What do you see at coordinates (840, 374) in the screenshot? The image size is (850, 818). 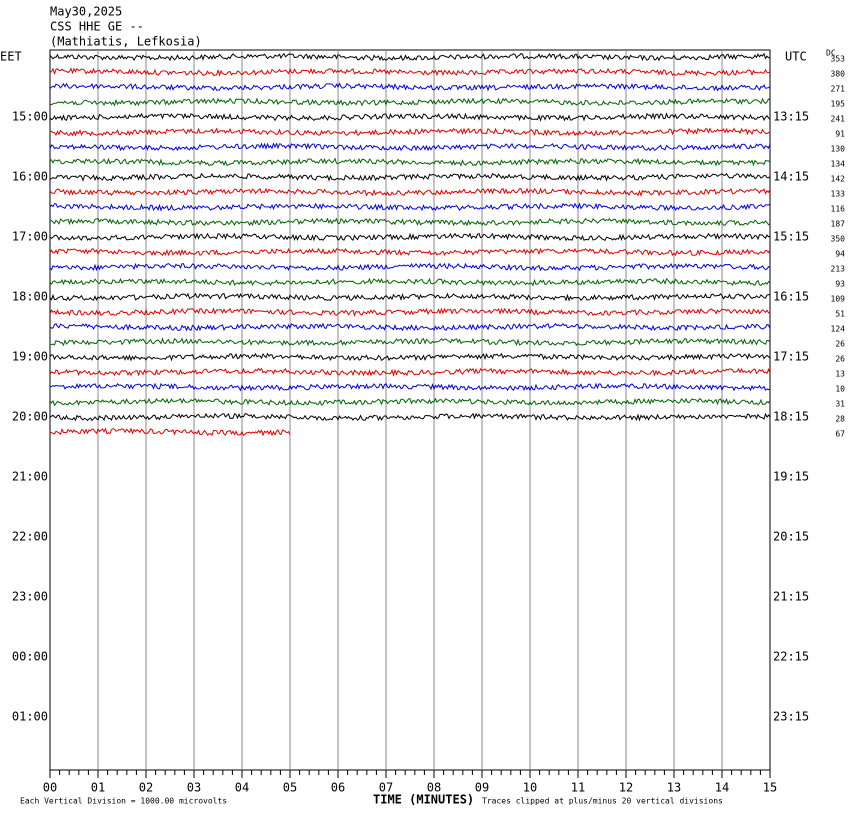 I see `dc-value: 13` at bounding box center [840, 374].